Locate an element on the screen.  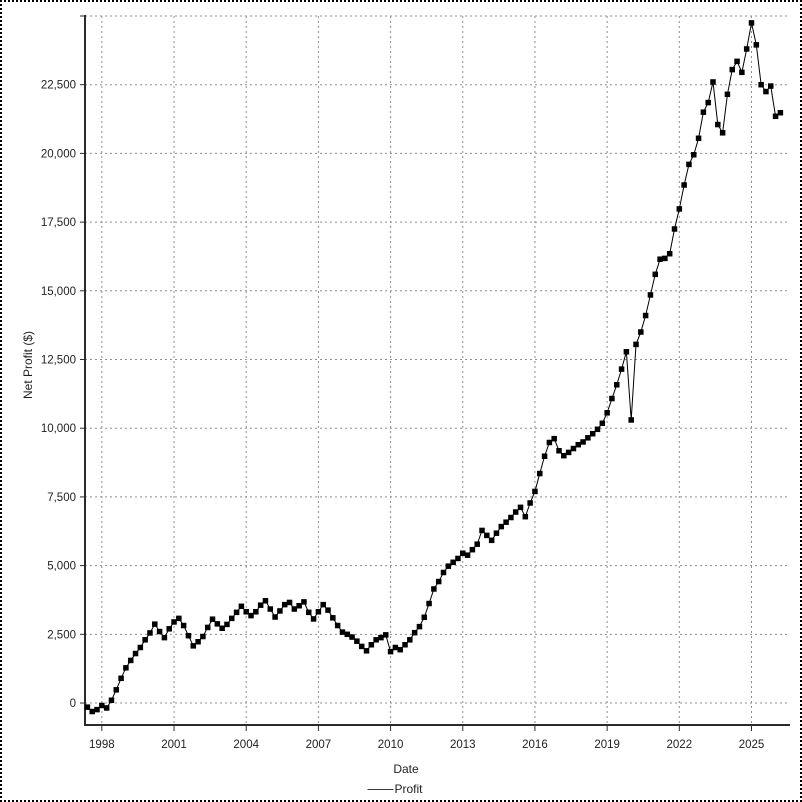
y-tick-label: 15,000 is located at coordinates (58, 292).